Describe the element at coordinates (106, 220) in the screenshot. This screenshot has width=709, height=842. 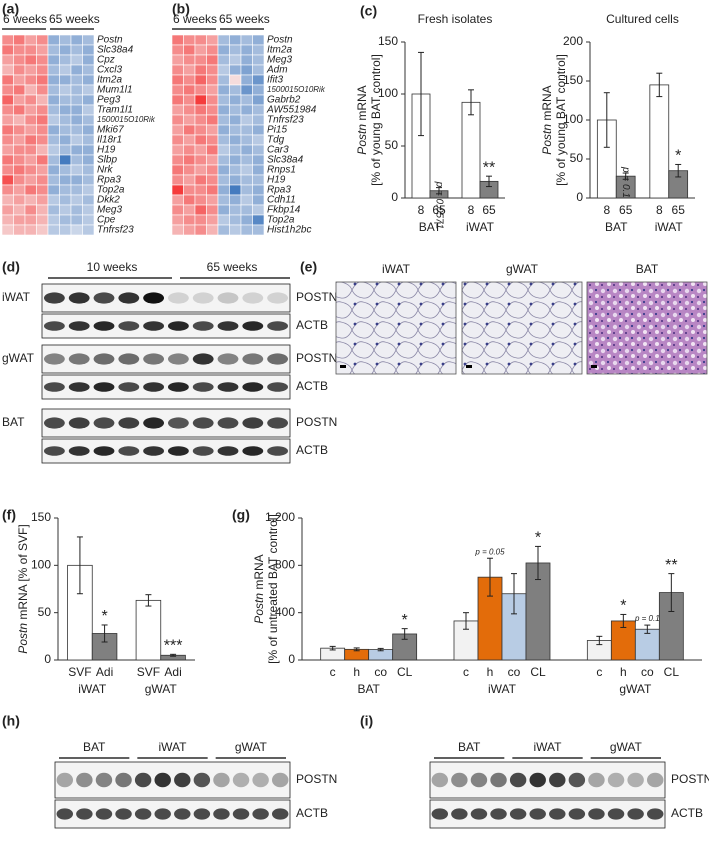
I see `gene-label: Cpe` at that location.